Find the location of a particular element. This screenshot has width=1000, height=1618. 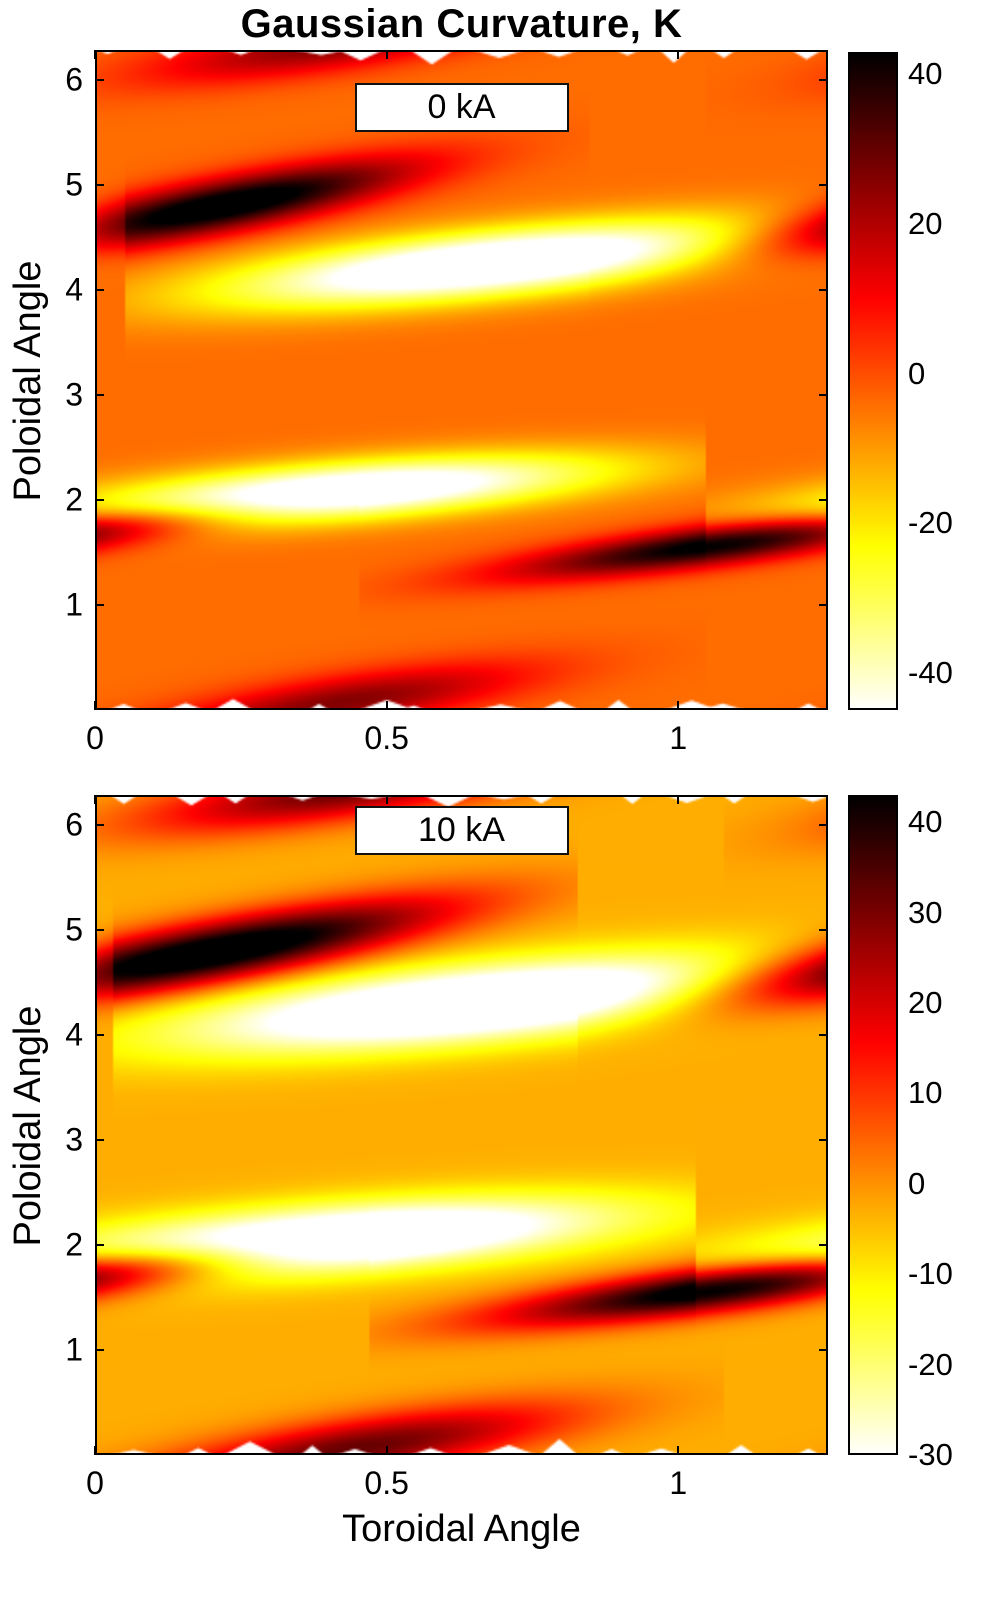

colorbar-tick-label: -10 is located at coordinates (930, 1274).